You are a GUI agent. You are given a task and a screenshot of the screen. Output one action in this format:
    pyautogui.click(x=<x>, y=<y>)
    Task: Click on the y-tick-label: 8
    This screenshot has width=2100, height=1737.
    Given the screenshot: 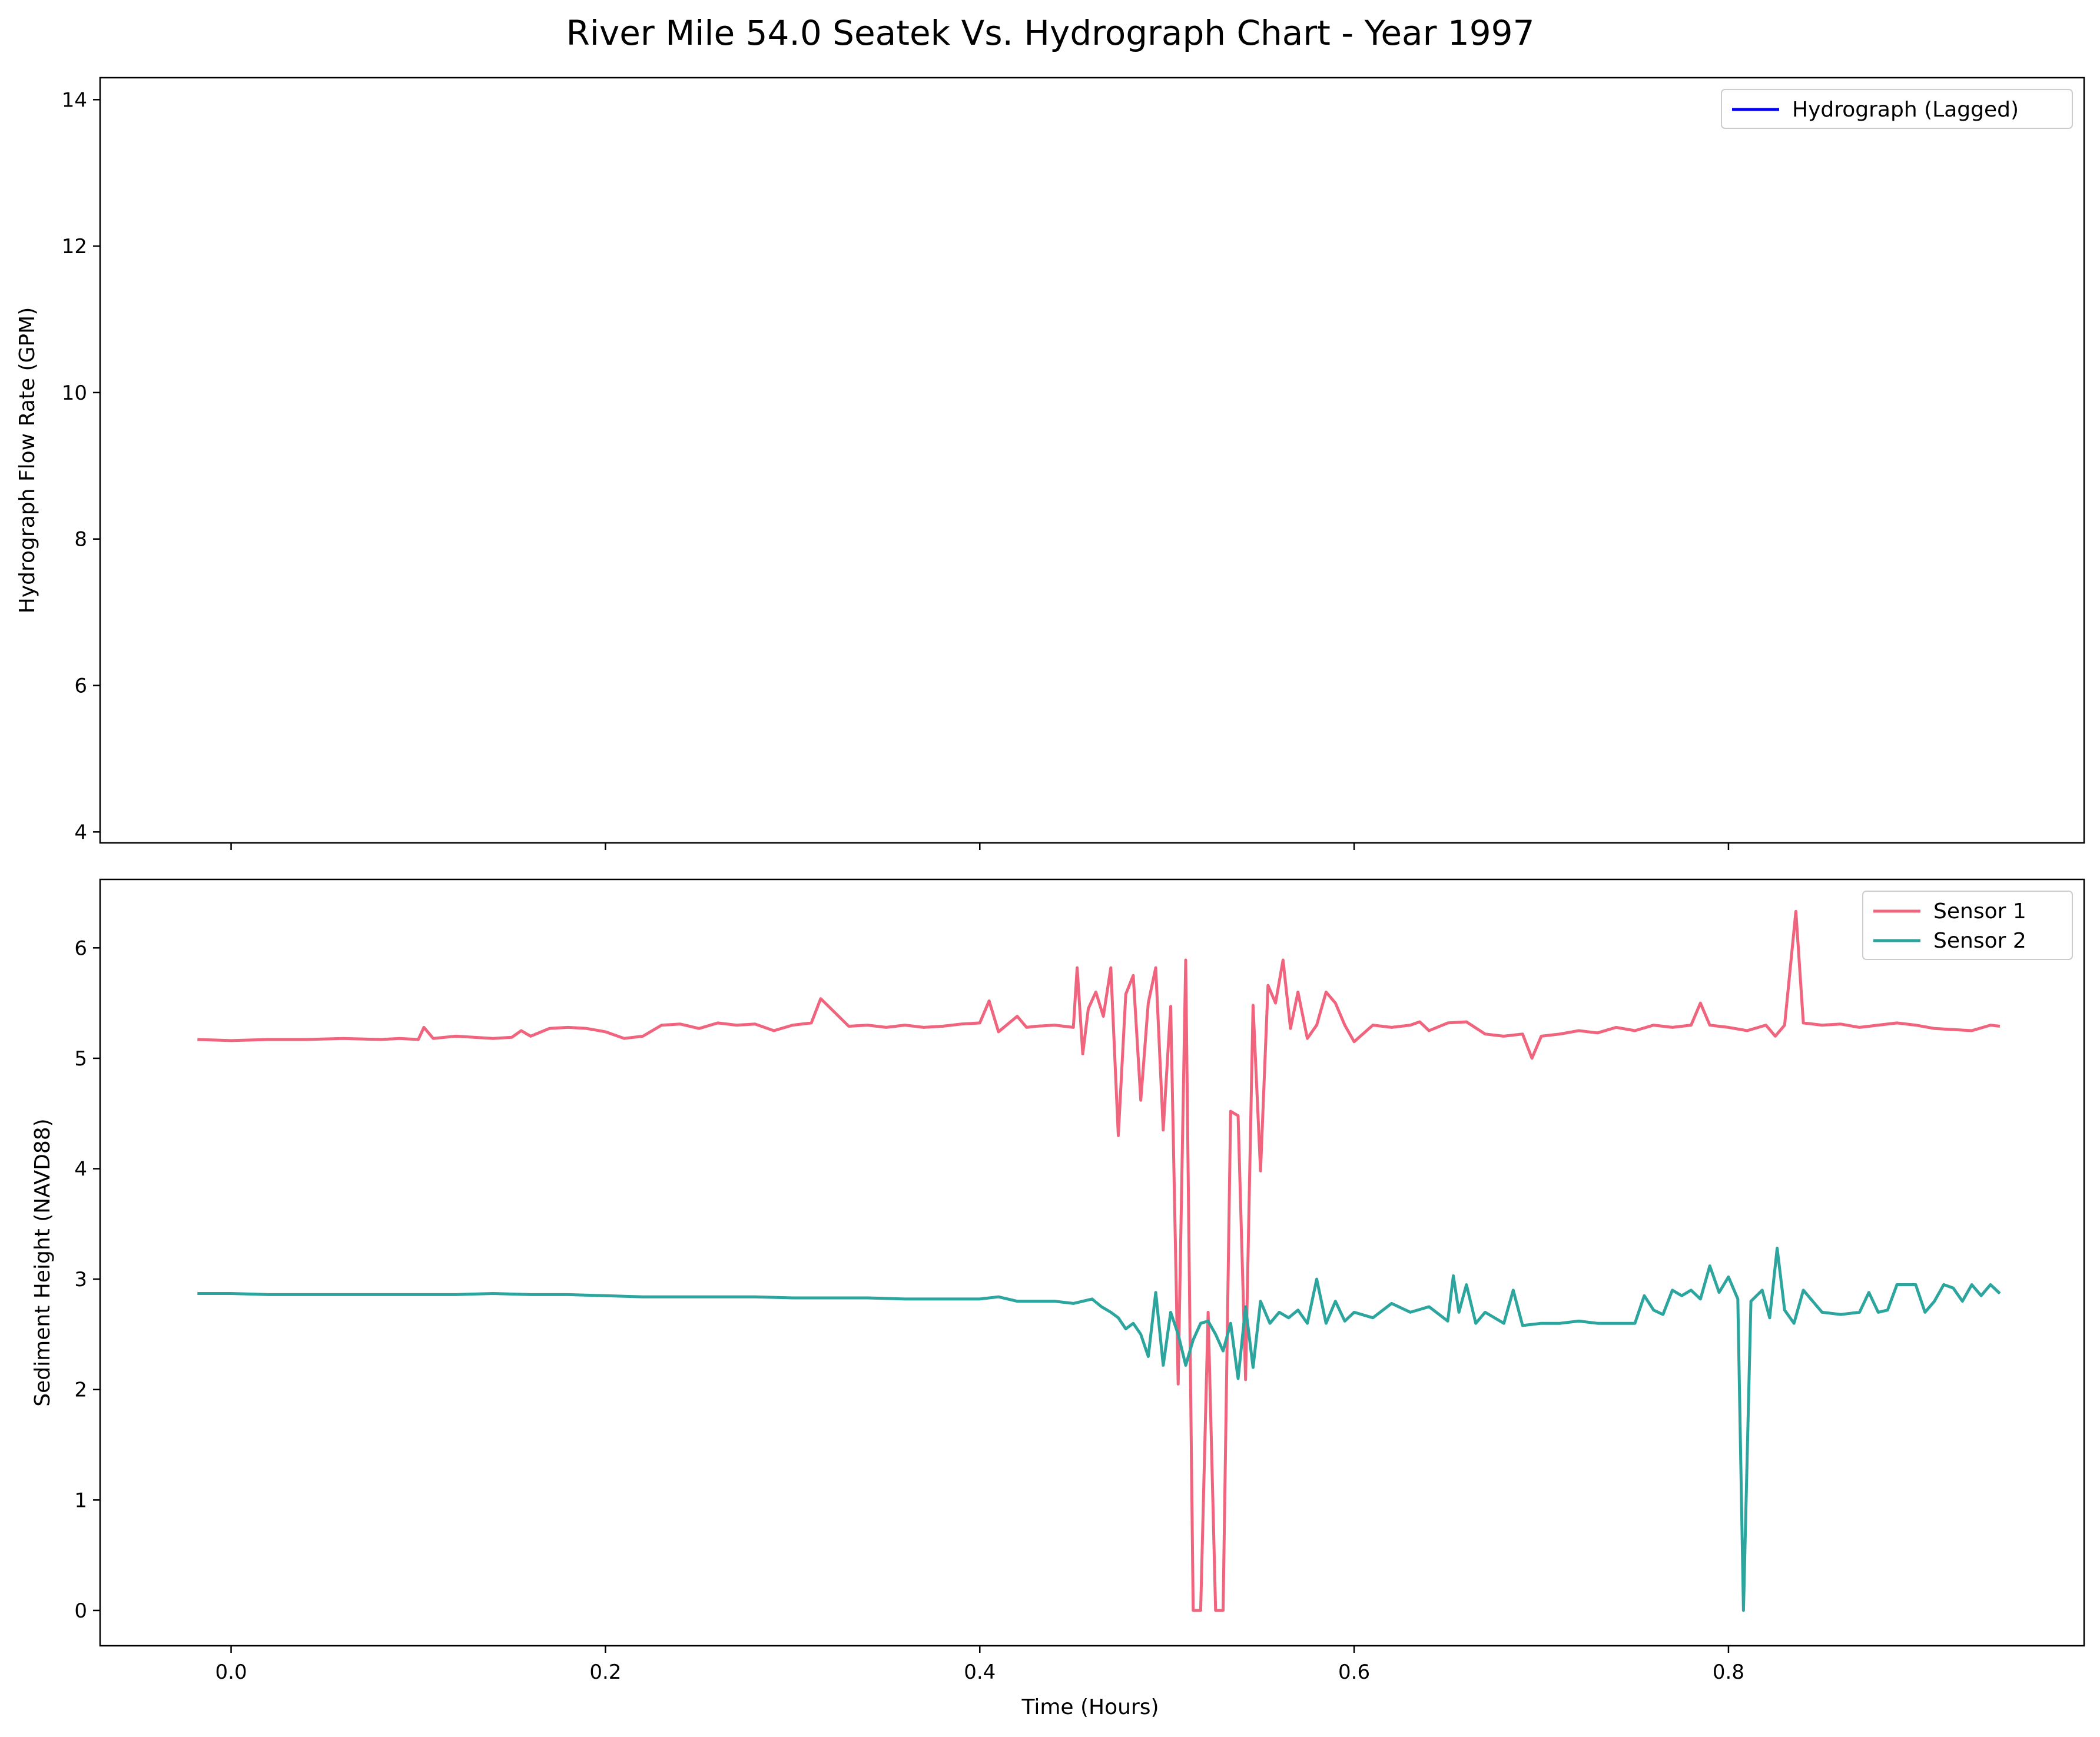 What is the action you would take?
    pyautogui.click(x=81, y=540)
    